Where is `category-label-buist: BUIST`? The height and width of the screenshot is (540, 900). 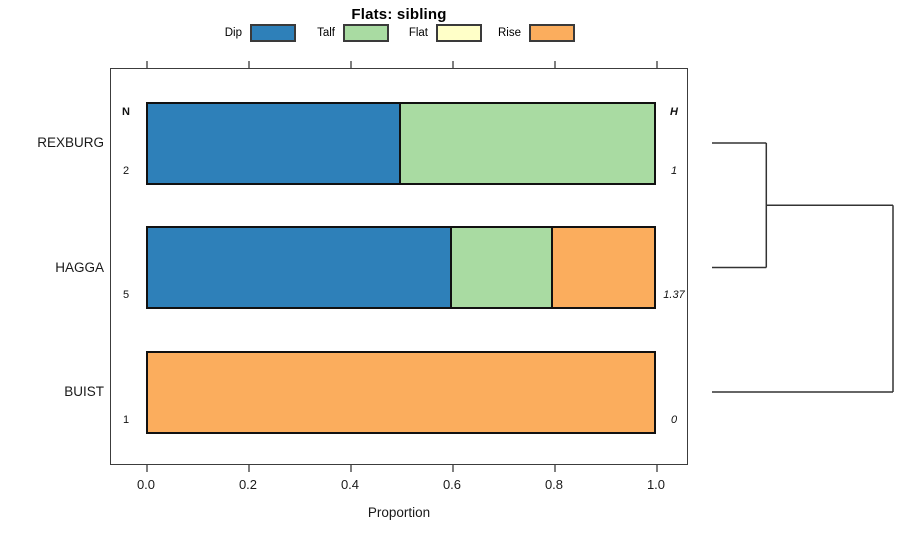 category-label-buist: BUIST is located at coordinates (84, 391).